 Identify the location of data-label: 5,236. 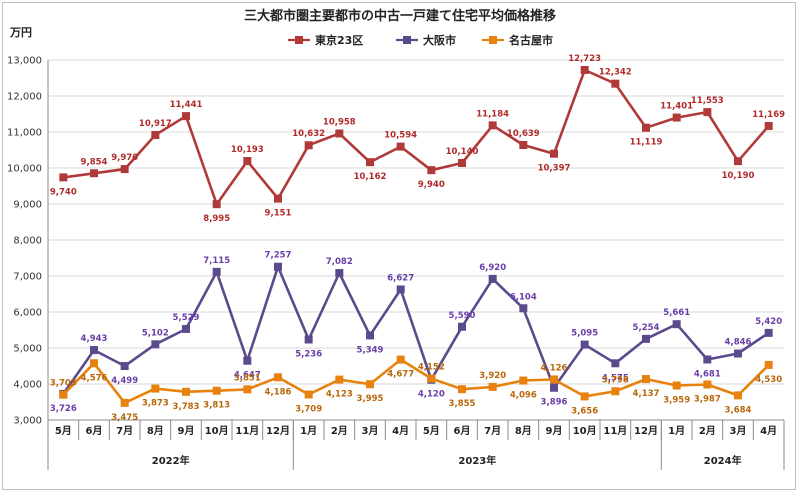
(308, 355).